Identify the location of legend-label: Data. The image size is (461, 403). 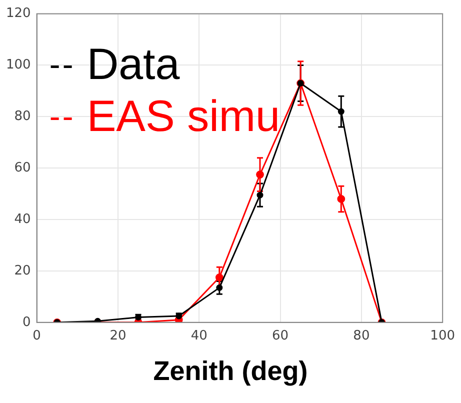
(133, 64).